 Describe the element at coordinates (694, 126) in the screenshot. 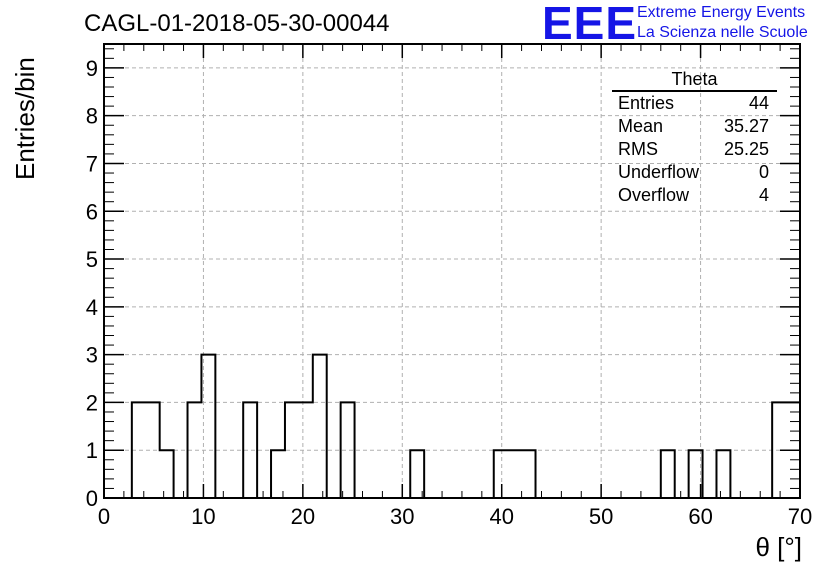

I see `stats-row-mean: Mean 35.27` at that location.